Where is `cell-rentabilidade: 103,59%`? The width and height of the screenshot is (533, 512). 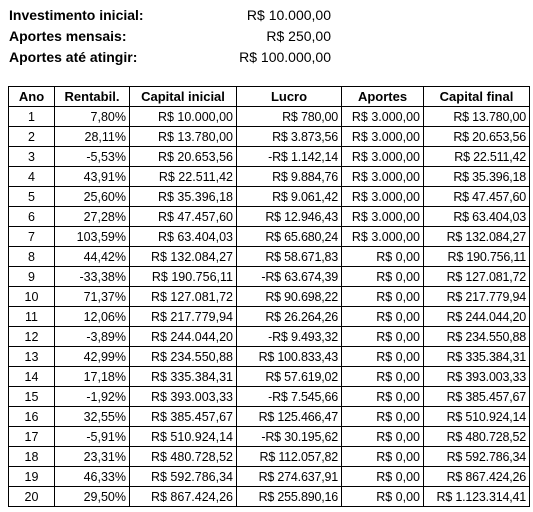 cell-rentabilidade: 103,59% is located at coordinates (92, 236).